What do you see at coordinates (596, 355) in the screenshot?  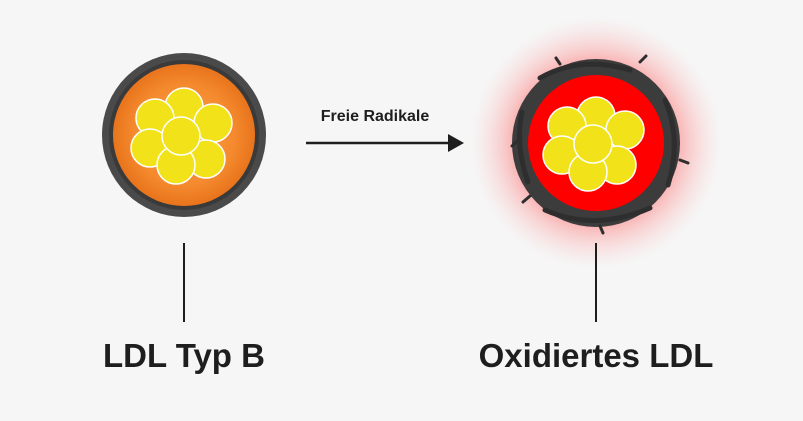 I see `oxidized-ldl-label: Oxidiertes LDL` at bounding box center [596, 355].